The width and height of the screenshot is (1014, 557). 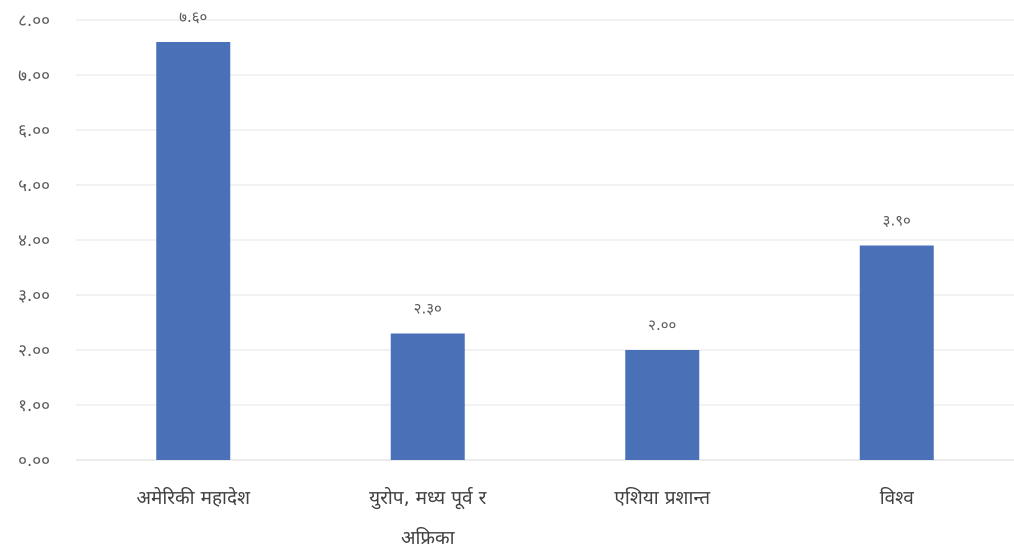 I want to click on x-tick-label: अफ्रिका, so click(x=428, y=537).